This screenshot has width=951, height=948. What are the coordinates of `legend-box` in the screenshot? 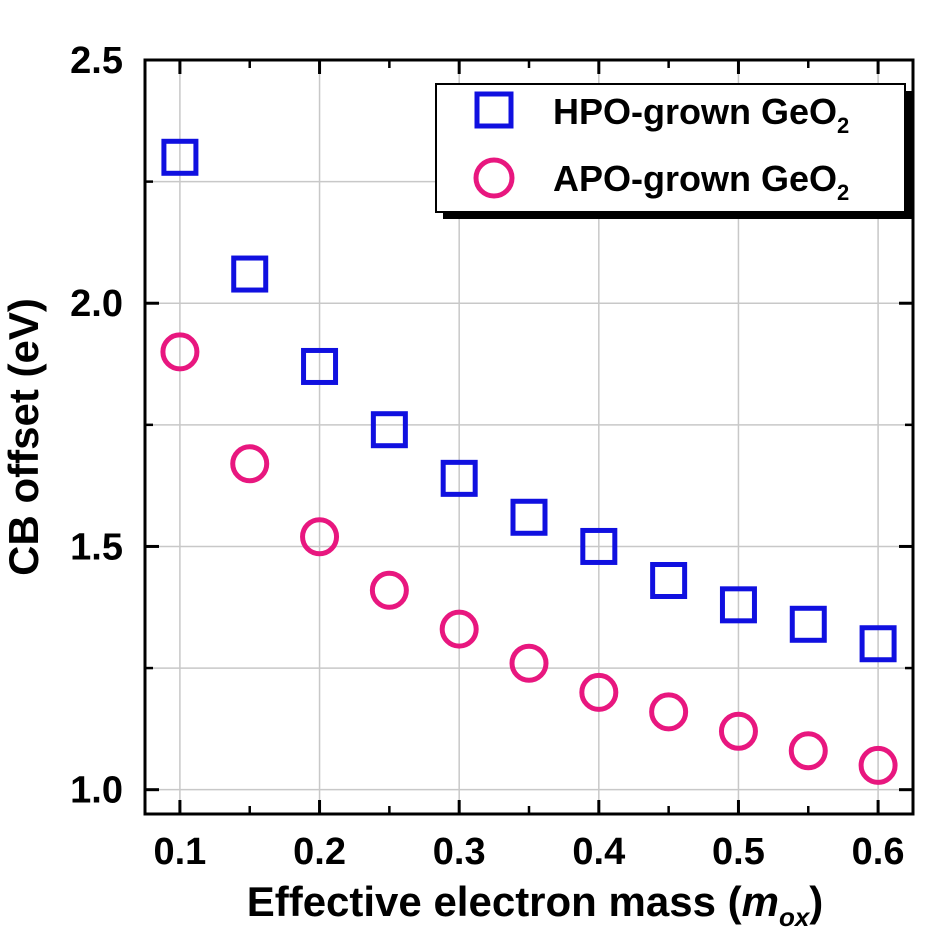 It's located at (670, 148).